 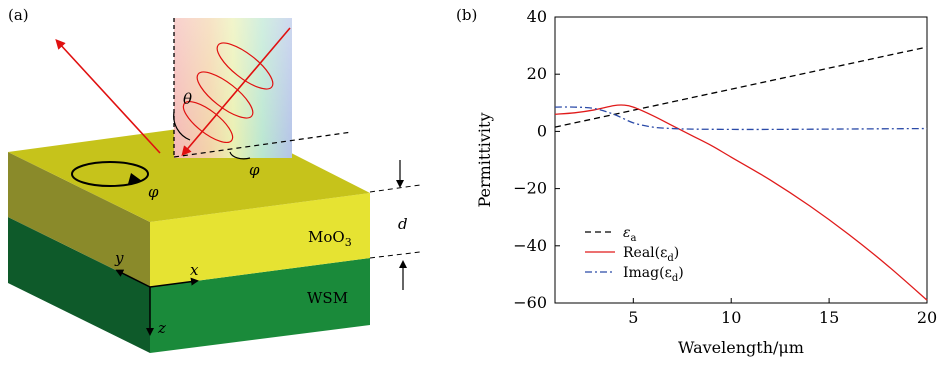 I want to click on moo3-label: MoO3, so click(x=330, y=238).